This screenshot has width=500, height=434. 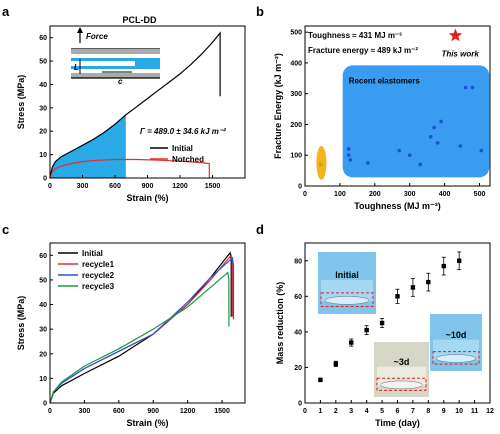 I want to click on x-tick-label-c-5: 1500, so click(x=222, y=411).